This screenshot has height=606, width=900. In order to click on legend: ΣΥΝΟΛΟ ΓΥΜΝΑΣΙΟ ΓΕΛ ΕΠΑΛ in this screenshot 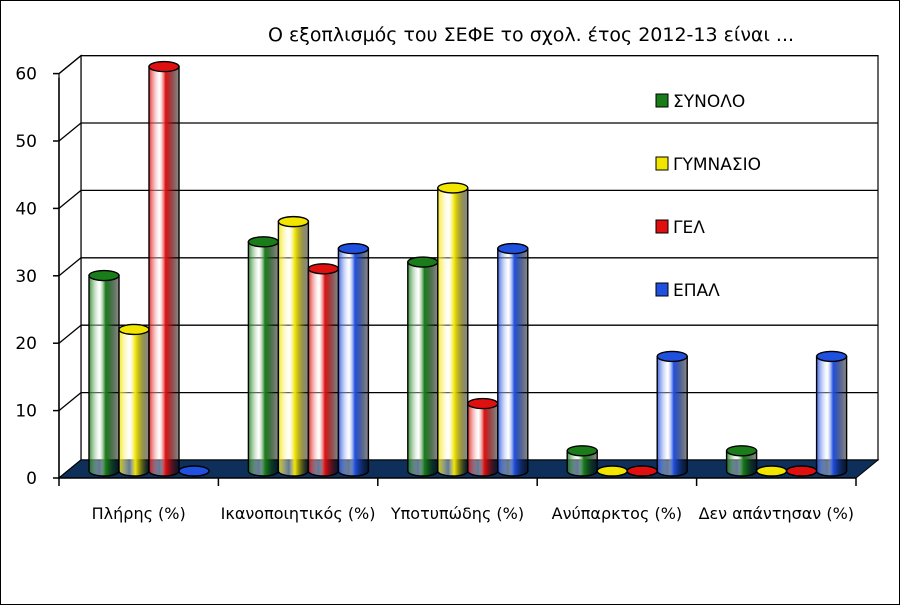, I will do `click(708, 196)`.